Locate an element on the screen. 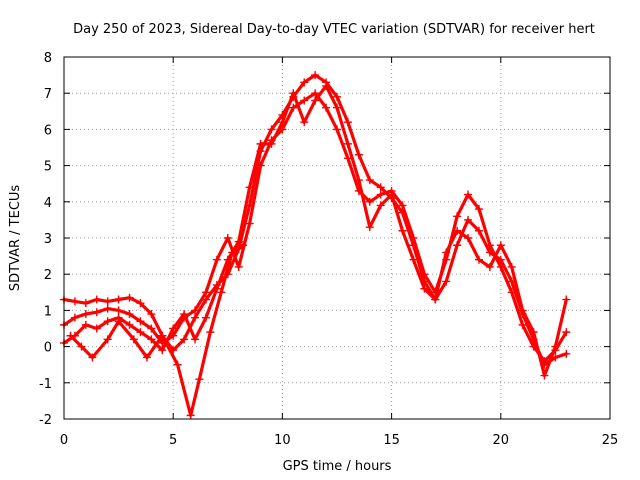  y-tick-label: -2 is located at coordinates (45, 420).